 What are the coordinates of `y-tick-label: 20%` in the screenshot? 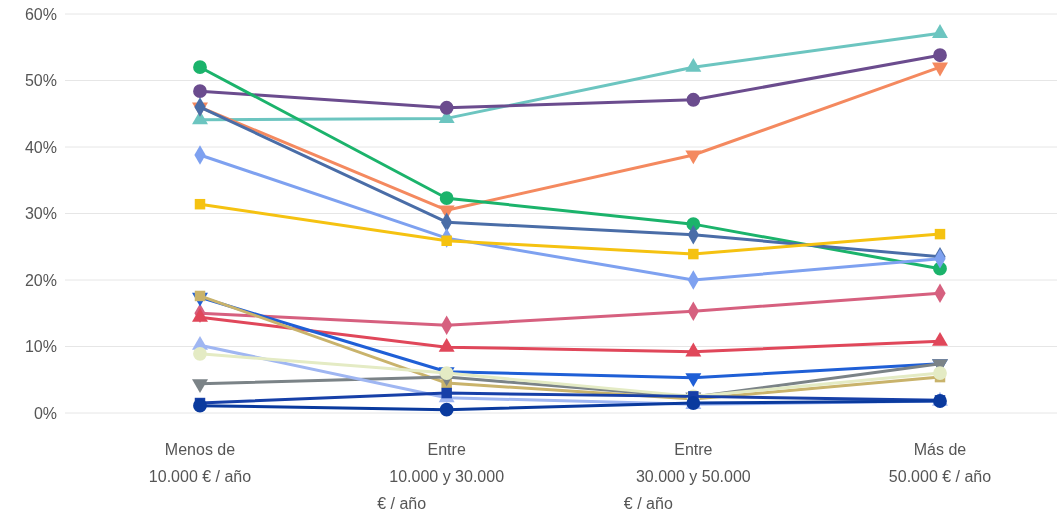 It's located at (40, 280).